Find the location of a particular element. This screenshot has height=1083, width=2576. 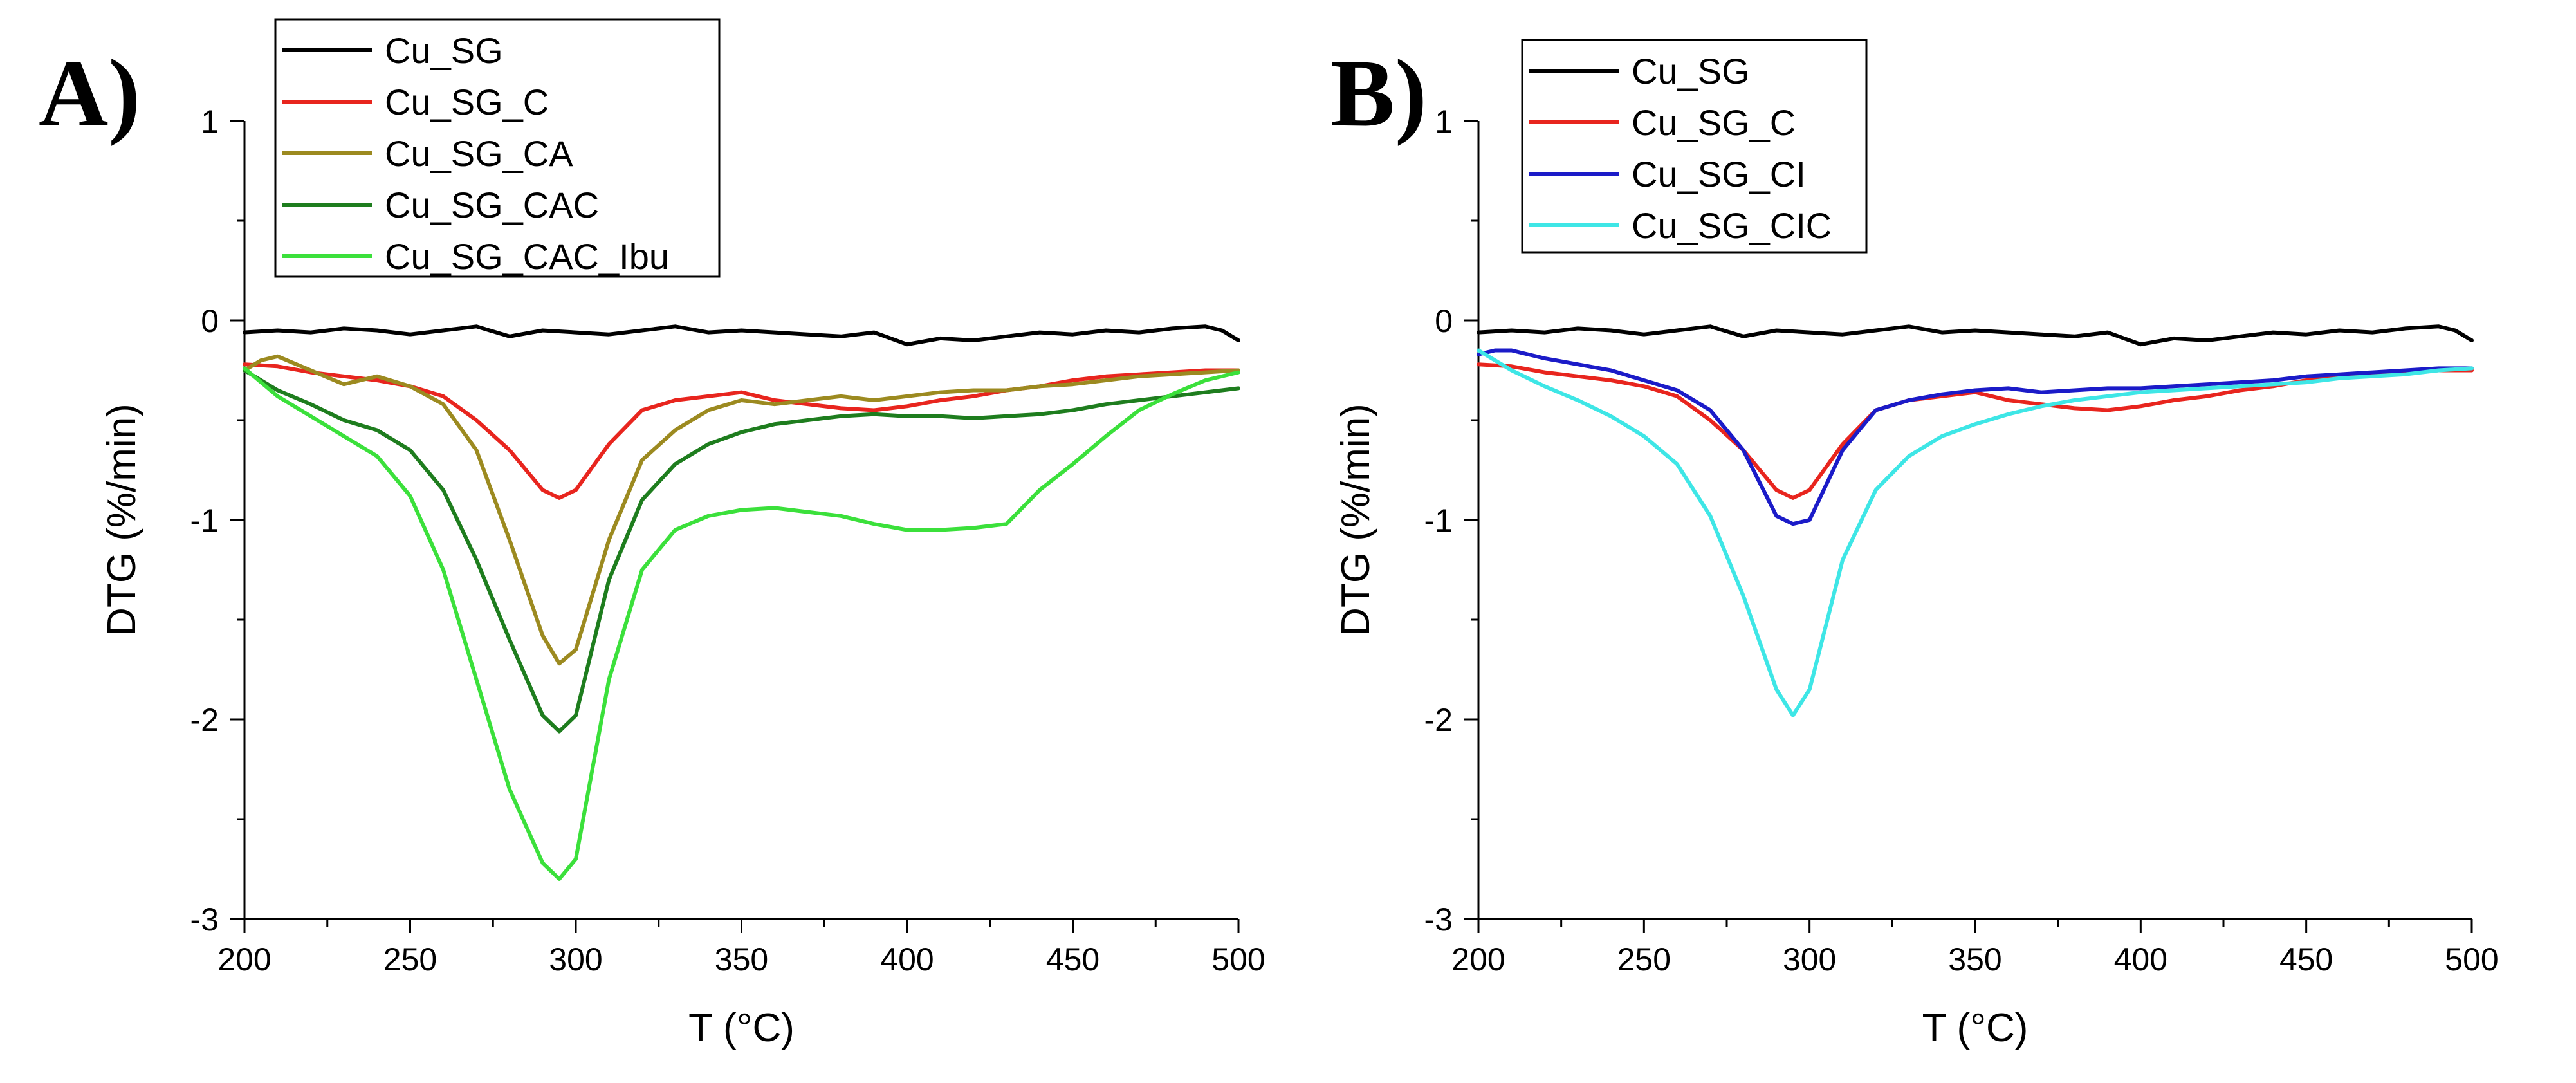

series-line-cu-sg-cic is located at coordinates (1975, 532).